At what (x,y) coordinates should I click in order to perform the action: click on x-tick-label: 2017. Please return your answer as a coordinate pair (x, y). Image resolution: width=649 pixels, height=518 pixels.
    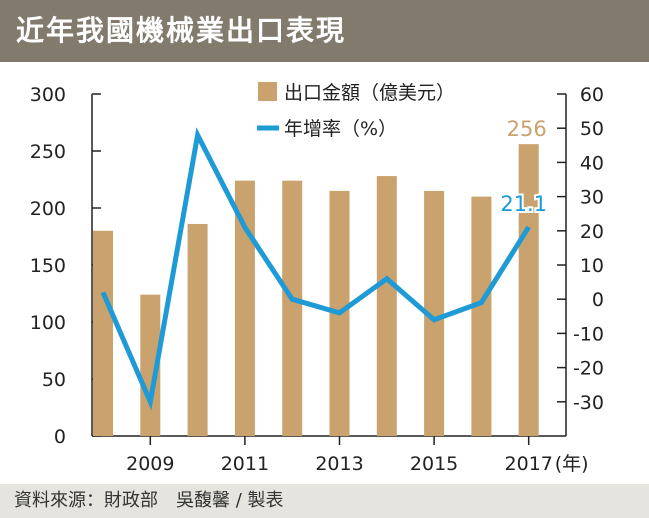
    Looking at the image, I should click on (529, 464).